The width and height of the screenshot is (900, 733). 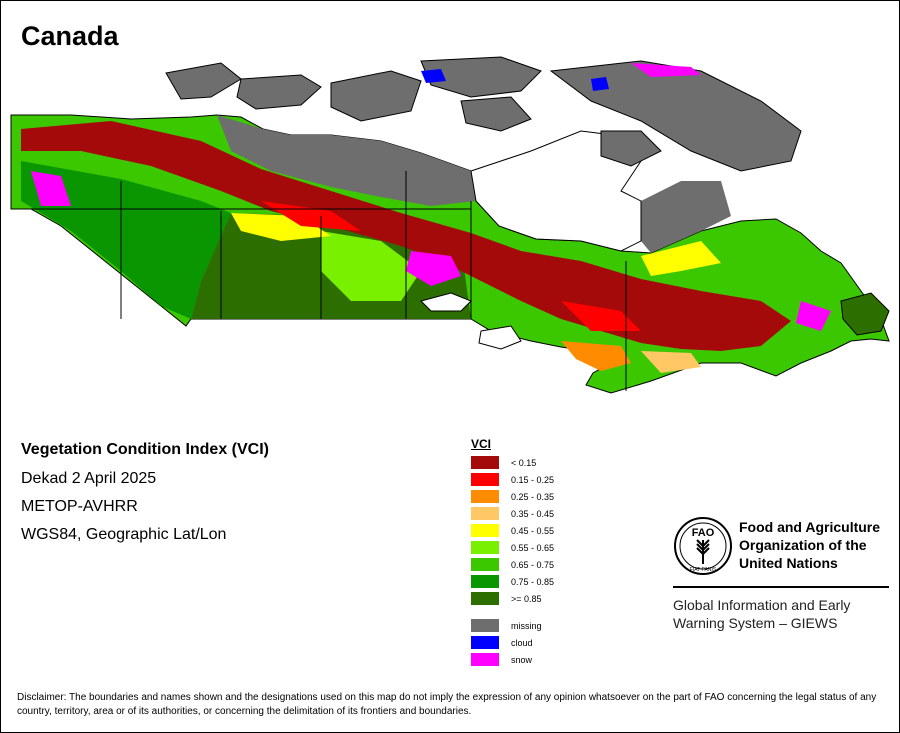 I want to click on legend-class-row: < 0.15, so click(x=512, y=462).